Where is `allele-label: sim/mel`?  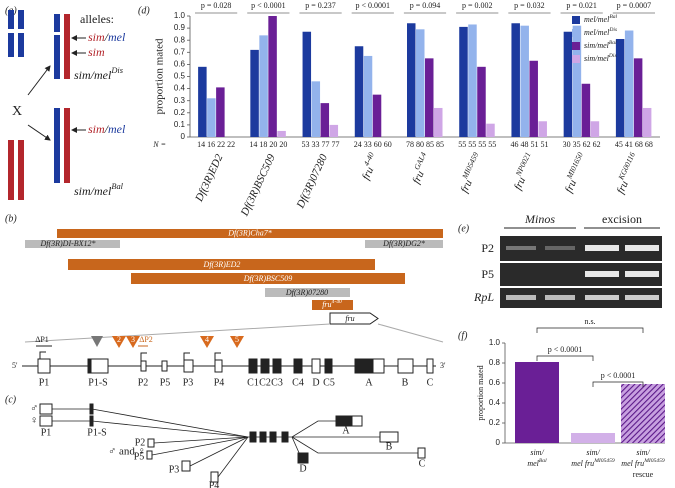 allele-label: sim/mel is located at coordinates (107, 129).